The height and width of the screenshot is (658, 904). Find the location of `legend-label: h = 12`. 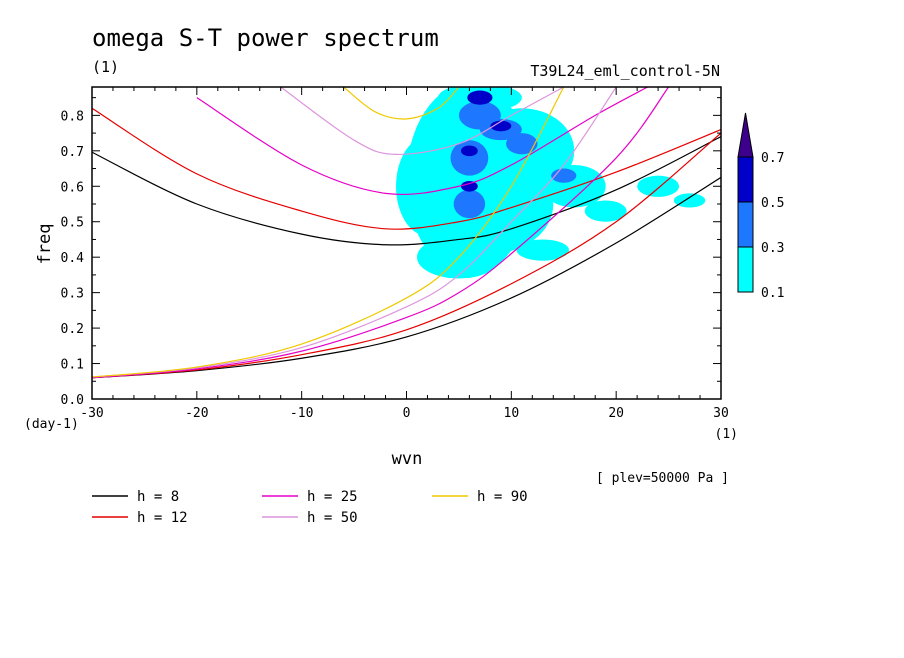

legend-label: h = 12 is located at coordinates (162, 518).